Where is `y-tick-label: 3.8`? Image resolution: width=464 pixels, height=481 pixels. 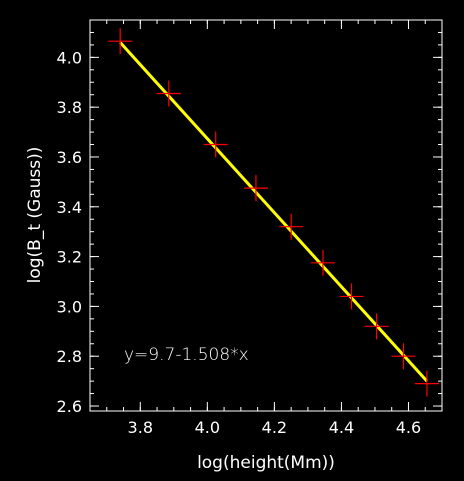
y-tick-label: 3.8 is located at coordinates (69, 107).